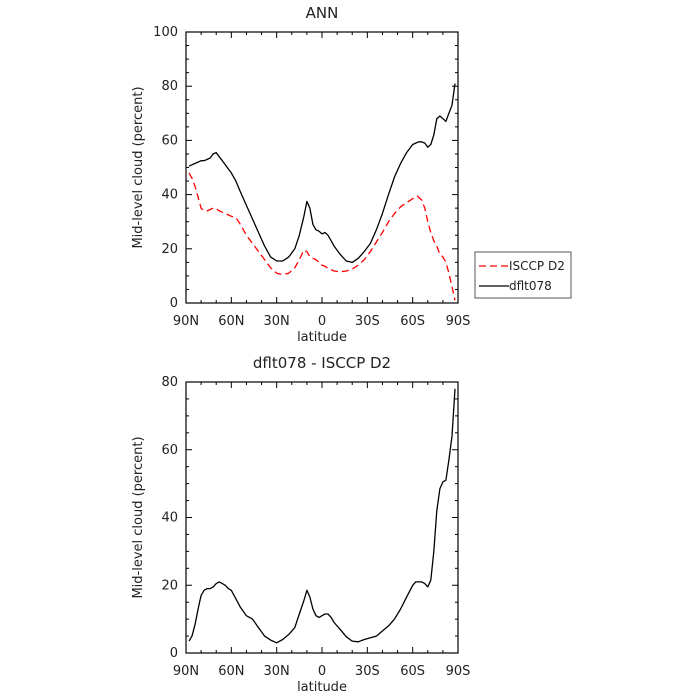  I want to click on chart-title: ANN, so click(322, 13).